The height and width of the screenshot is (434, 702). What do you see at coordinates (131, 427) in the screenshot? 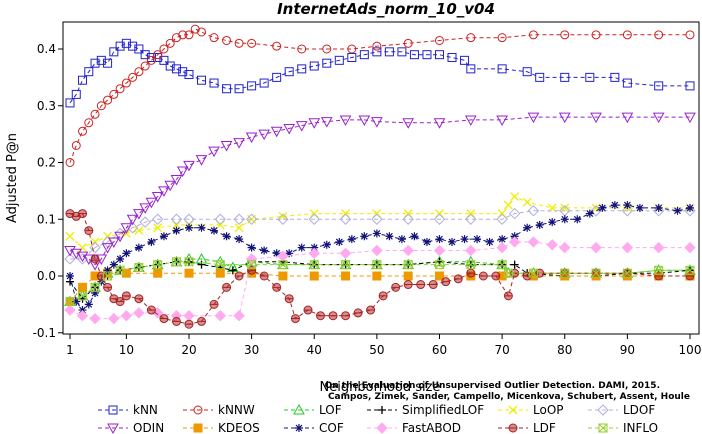
I see `legend-item: ODIN` at bounding box center [131, 427].